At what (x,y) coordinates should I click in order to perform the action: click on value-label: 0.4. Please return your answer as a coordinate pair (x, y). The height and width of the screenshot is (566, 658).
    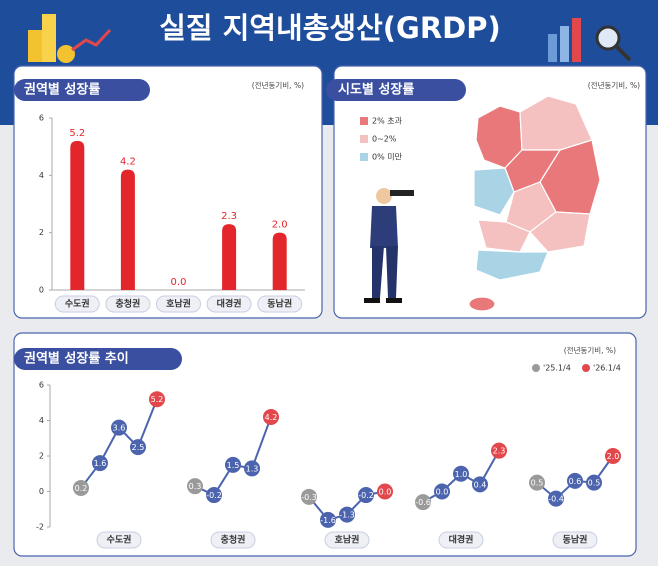
    Looking at the image, I should click on (480, 484).